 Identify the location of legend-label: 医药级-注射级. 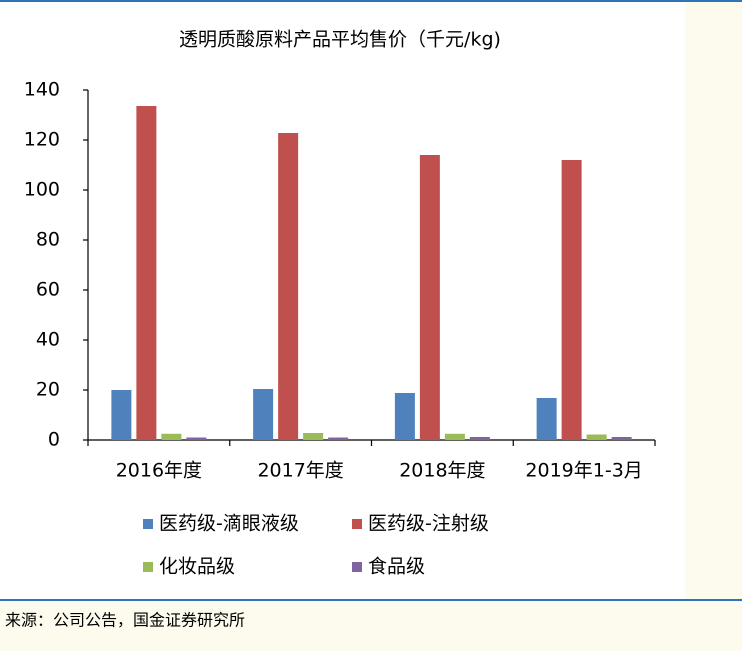
(428, 524).